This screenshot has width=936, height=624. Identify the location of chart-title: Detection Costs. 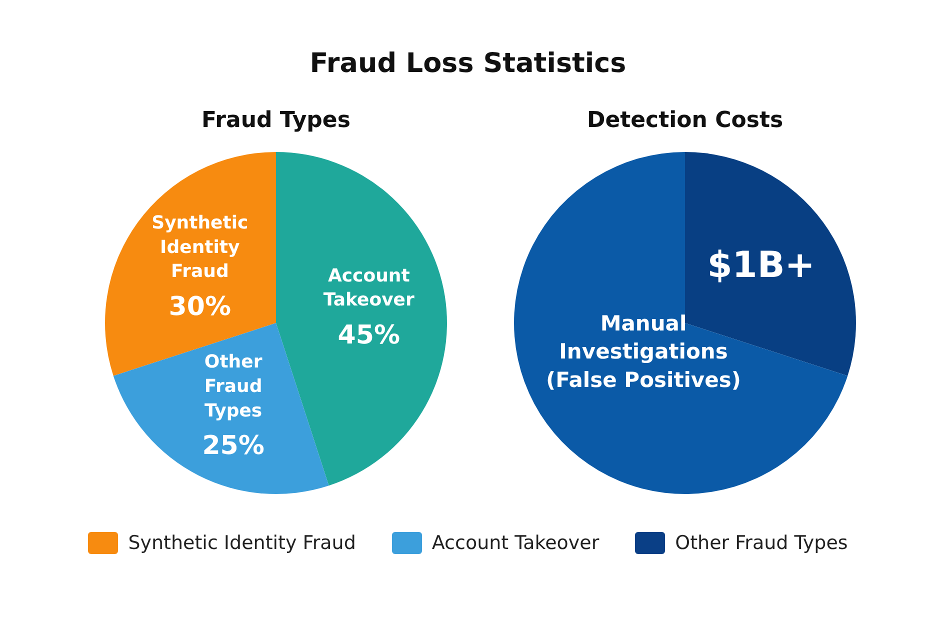
(685, 121).